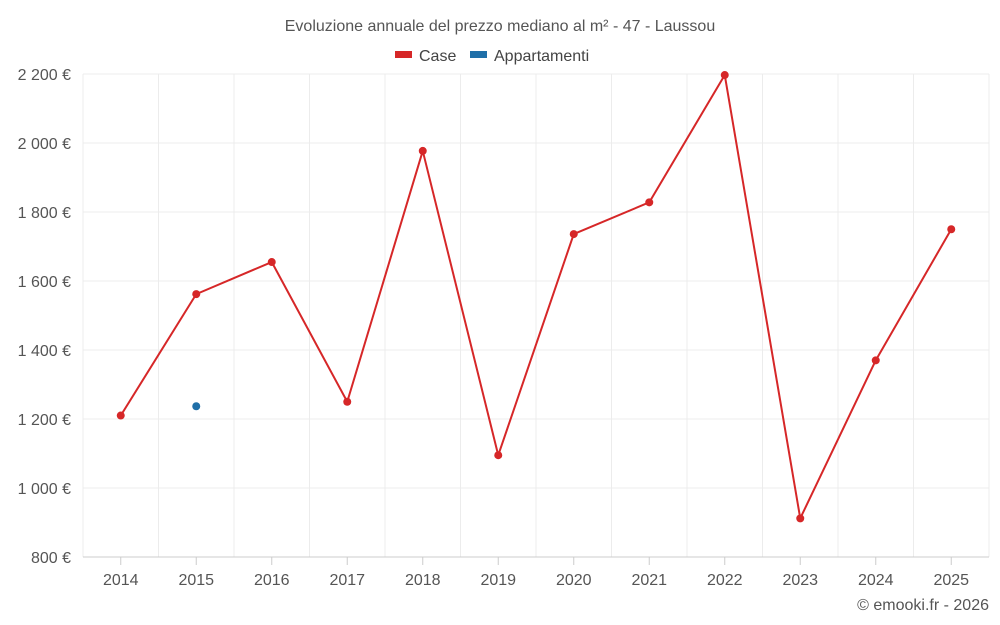  What do you see at coordinates (44, 75) in the screenshot?
I see `y-tick-label: 2 200 €` at bounding box center [44, 75].